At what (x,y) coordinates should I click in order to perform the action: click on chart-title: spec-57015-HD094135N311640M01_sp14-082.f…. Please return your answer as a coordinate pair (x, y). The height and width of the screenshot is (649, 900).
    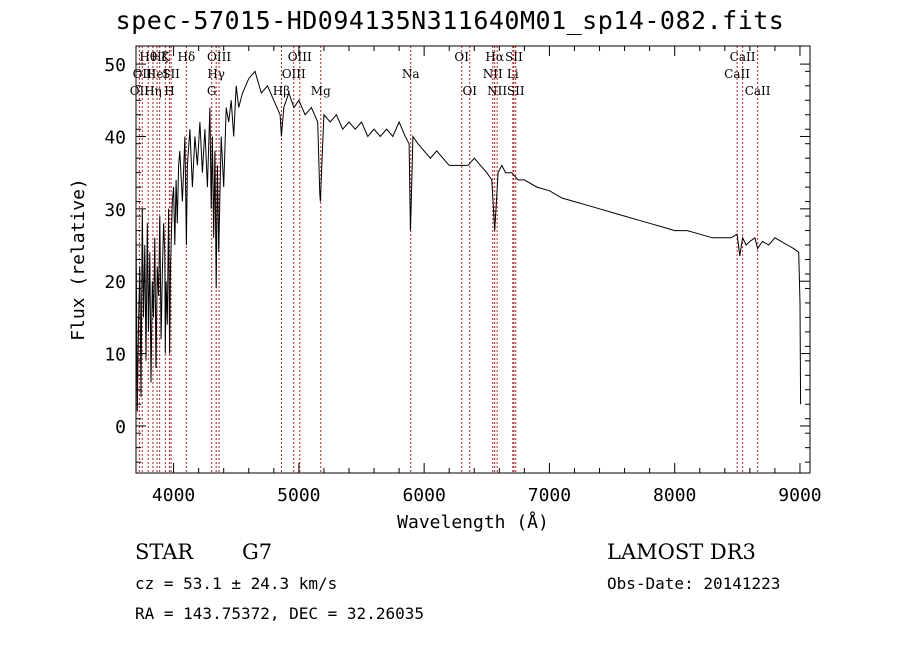
    Looking at the image, I should click on (450, 20).